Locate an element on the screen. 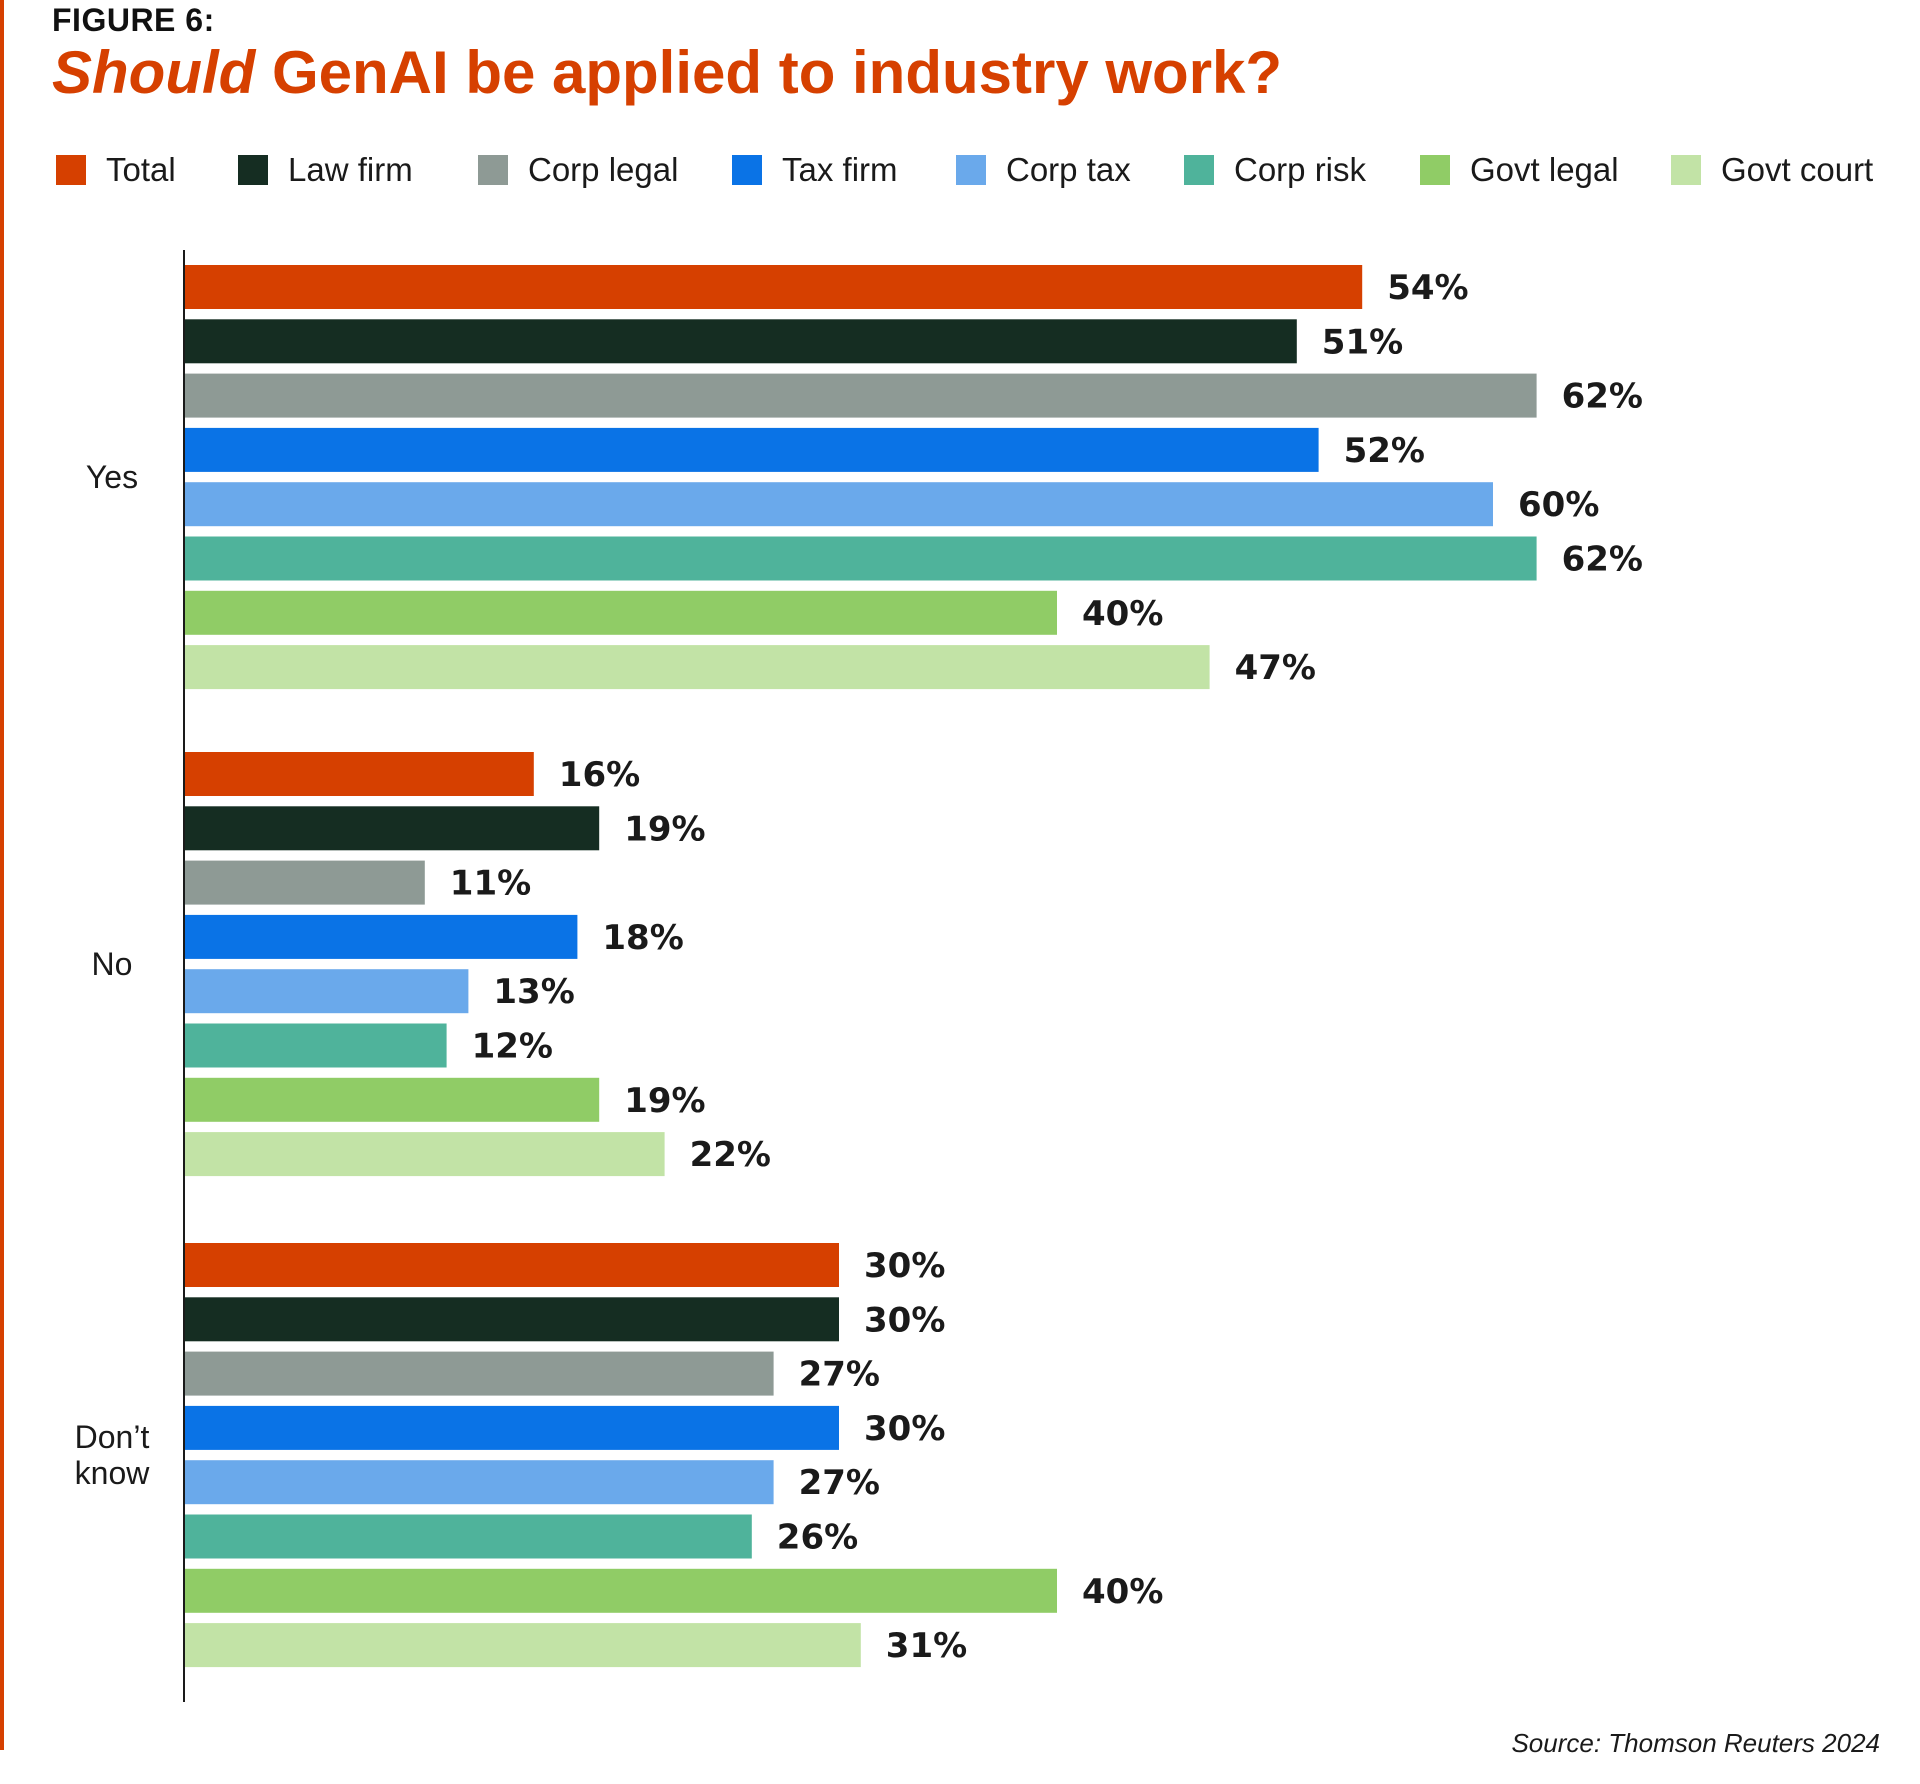 The image size is (1920, 1784). bar-don-t-know-tax-firm is located at coordinates (512, 1427).